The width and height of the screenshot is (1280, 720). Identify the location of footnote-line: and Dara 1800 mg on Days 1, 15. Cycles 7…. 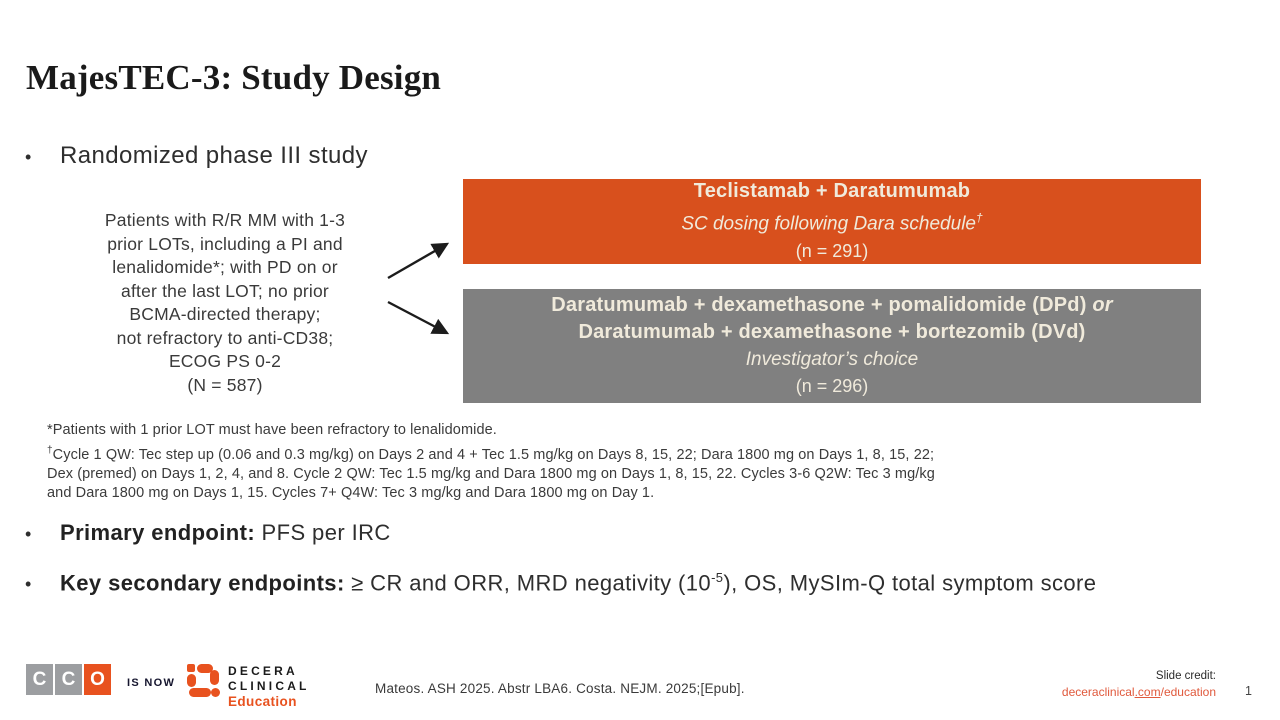
(351, 493).